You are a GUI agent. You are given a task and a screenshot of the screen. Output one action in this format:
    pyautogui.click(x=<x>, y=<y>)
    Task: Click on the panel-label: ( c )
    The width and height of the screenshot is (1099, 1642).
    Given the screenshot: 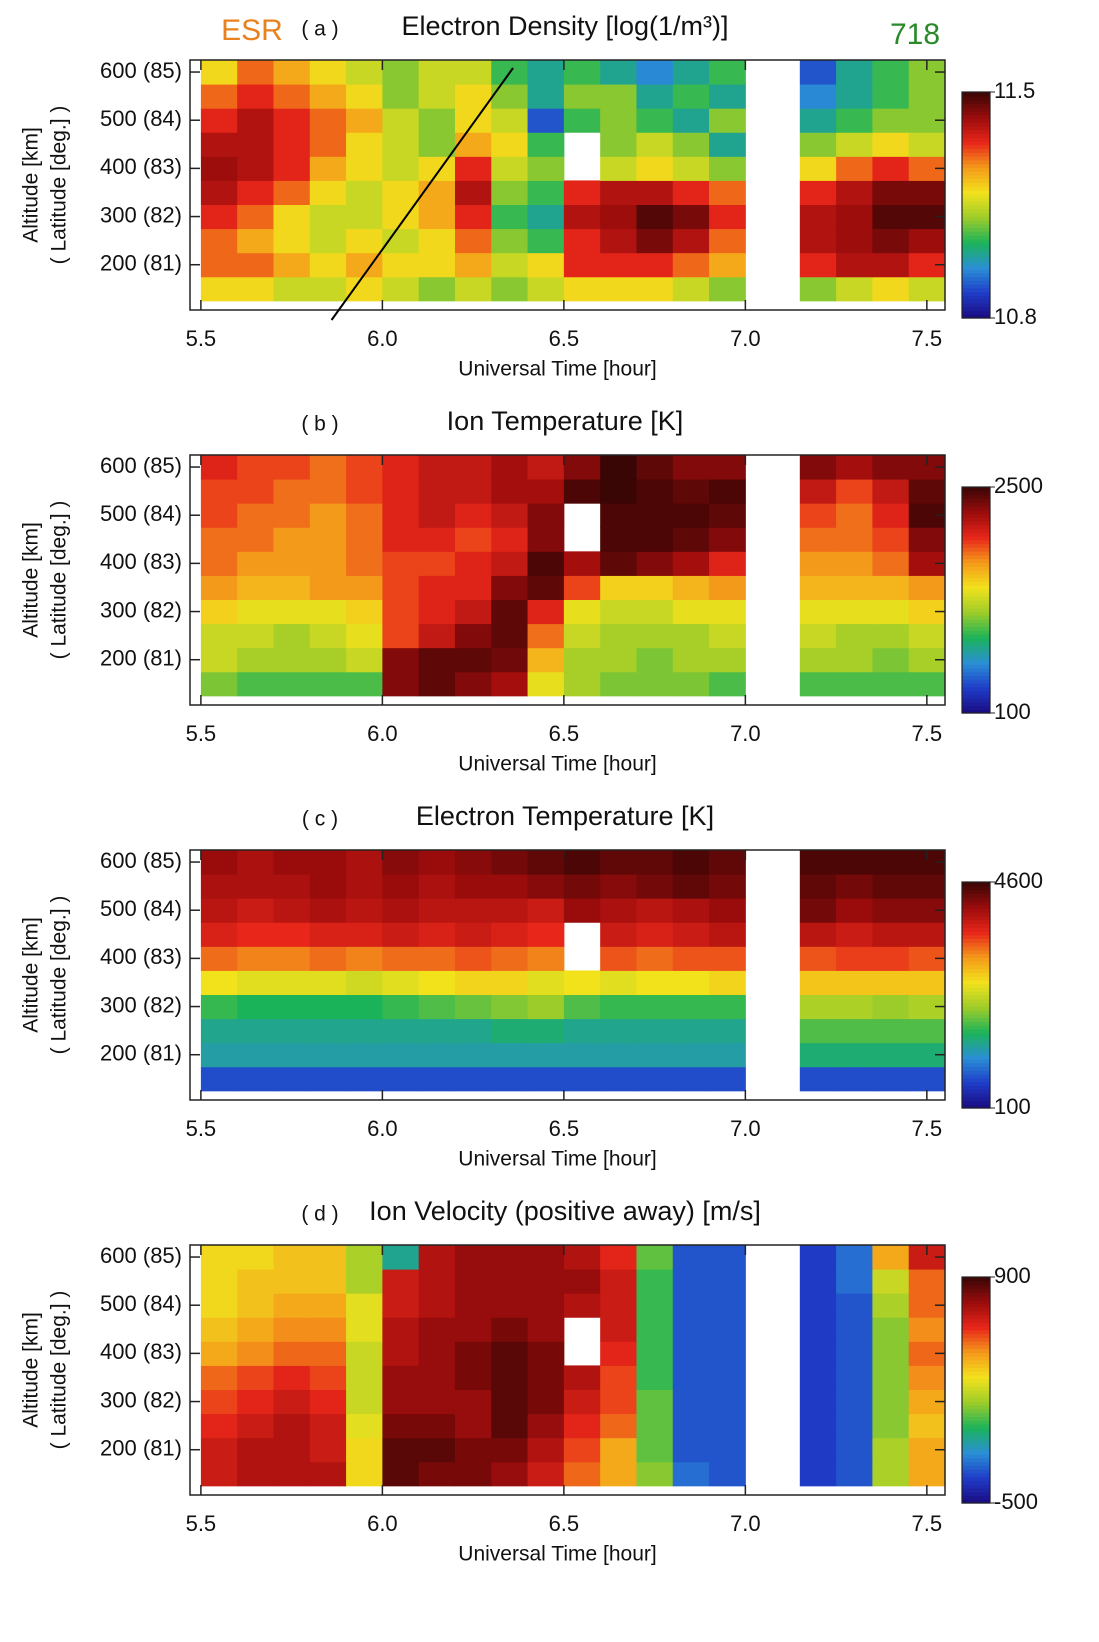 What is the action you would take?
    pyautogui.click(x=320, y=819)
    